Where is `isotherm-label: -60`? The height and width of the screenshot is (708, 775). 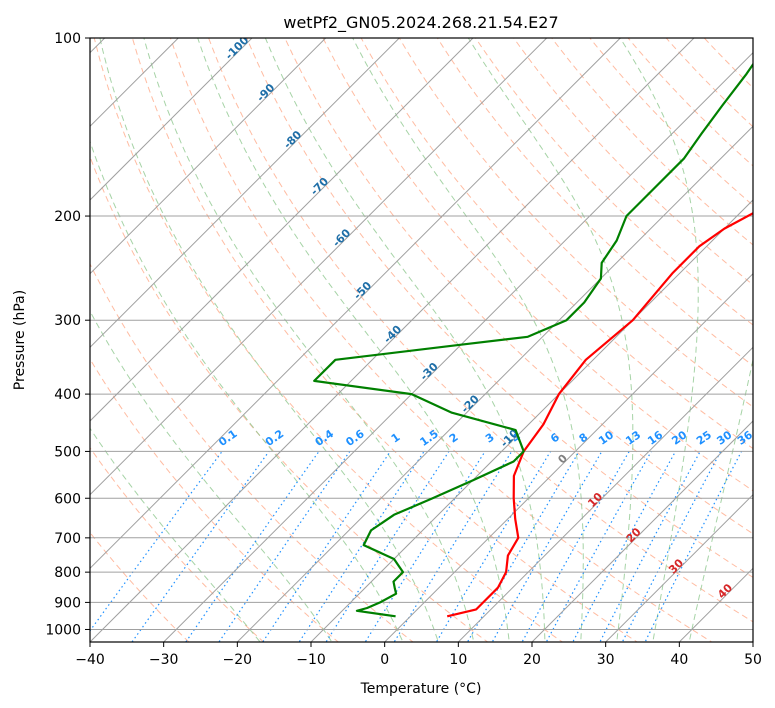 isotherm-label: -60 is located at coordinates (341, 237).